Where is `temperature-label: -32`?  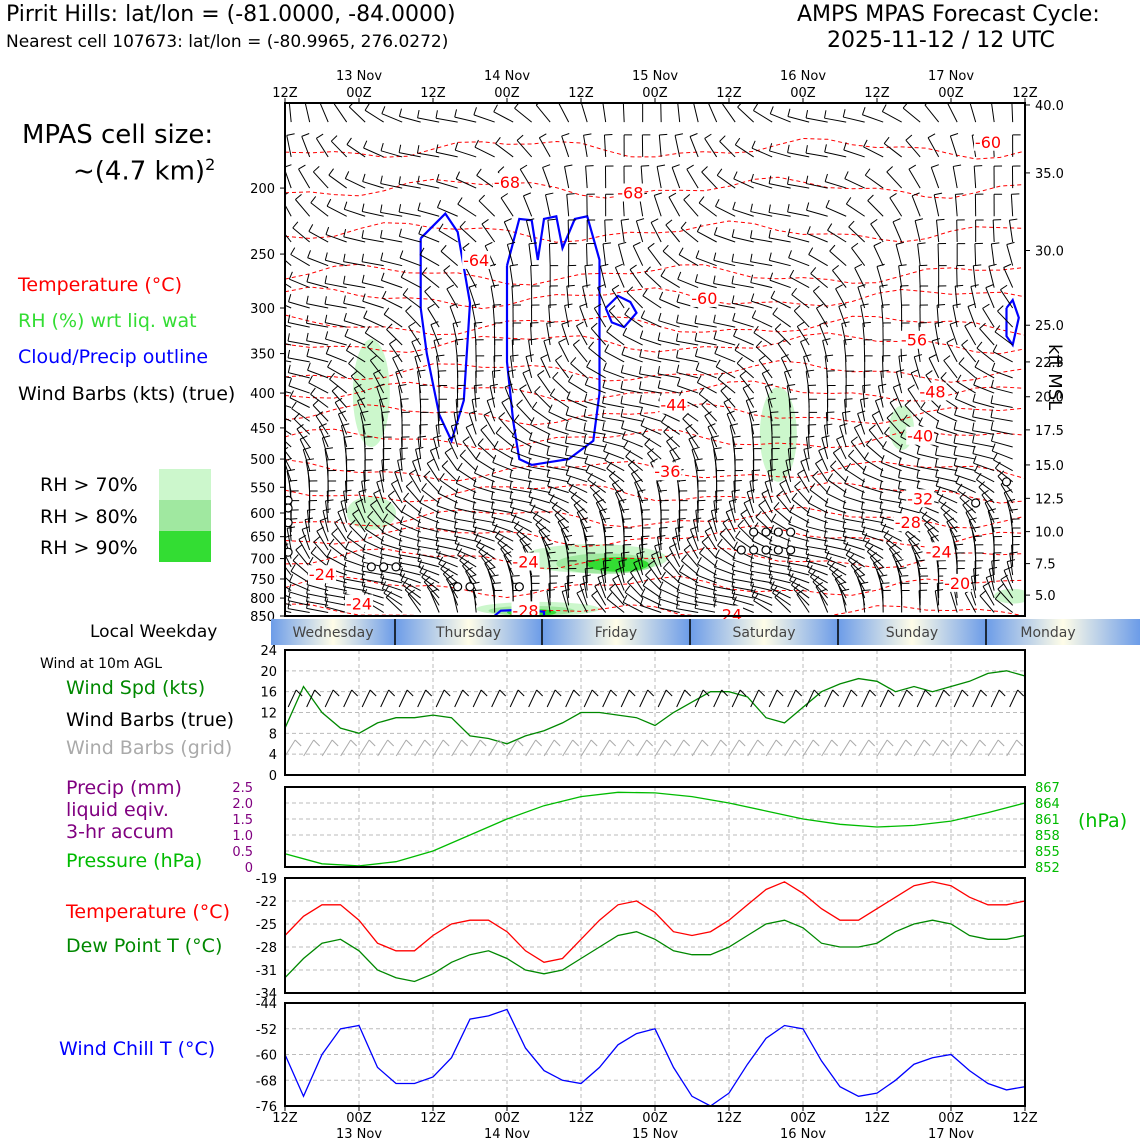 temperature-label: -32 is located at coordinates (920, 498).